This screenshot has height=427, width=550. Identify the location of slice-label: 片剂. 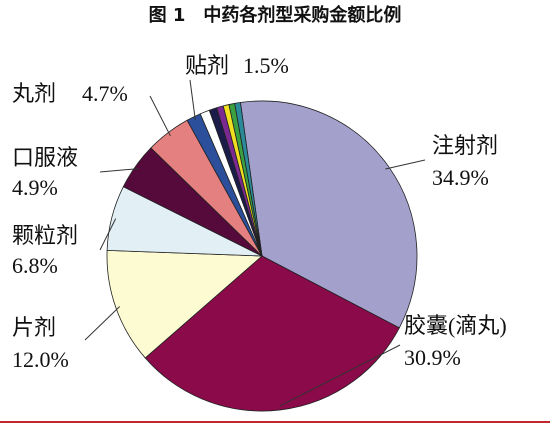
(34, 327).